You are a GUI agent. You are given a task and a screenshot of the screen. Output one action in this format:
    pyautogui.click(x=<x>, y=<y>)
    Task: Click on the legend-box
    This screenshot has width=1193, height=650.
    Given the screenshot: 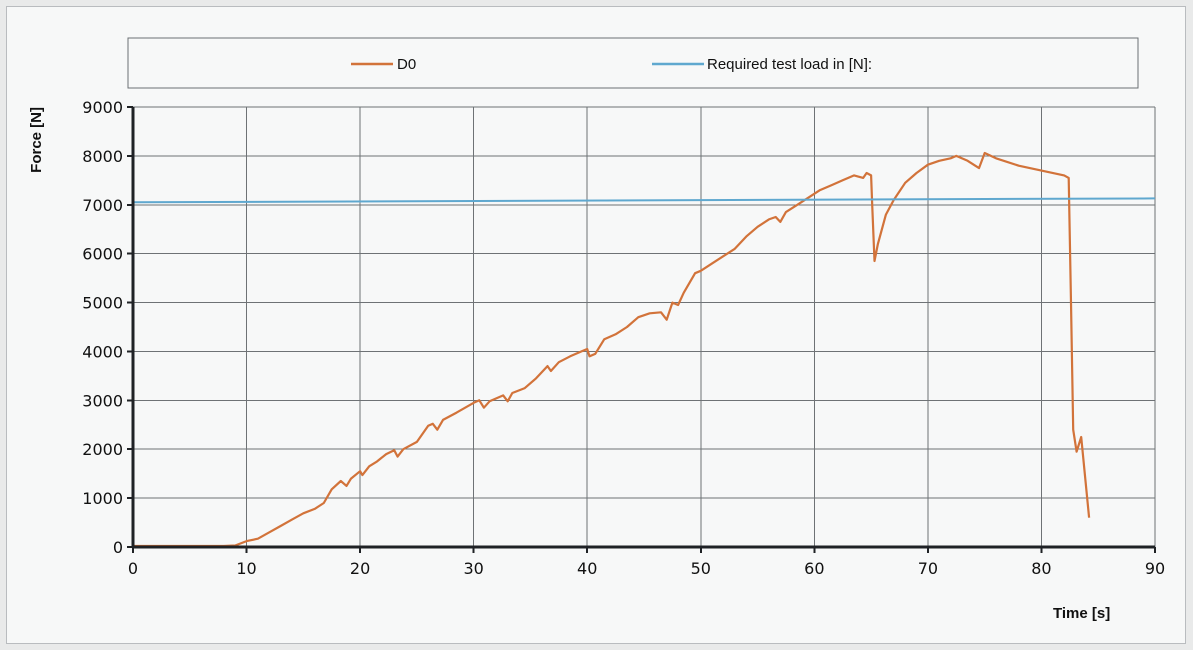 What is the action you would take?
    pyautogui.click(x=633, y=63)
    